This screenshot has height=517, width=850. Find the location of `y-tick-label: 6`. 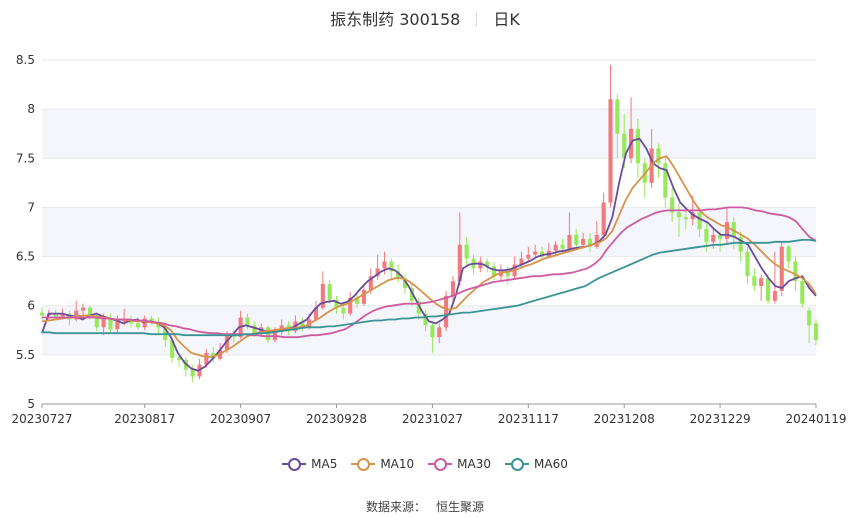

y-tick-label: 6 is located at coordinates (31, 306).